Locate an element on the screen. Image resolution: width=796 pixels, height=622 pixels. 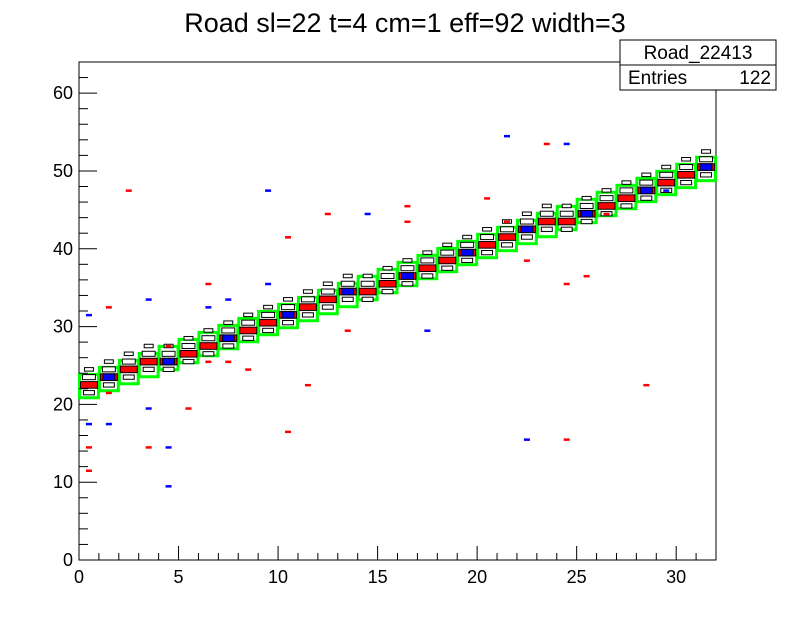
x-tick-label: 10 is located at coordinates (278, 577).